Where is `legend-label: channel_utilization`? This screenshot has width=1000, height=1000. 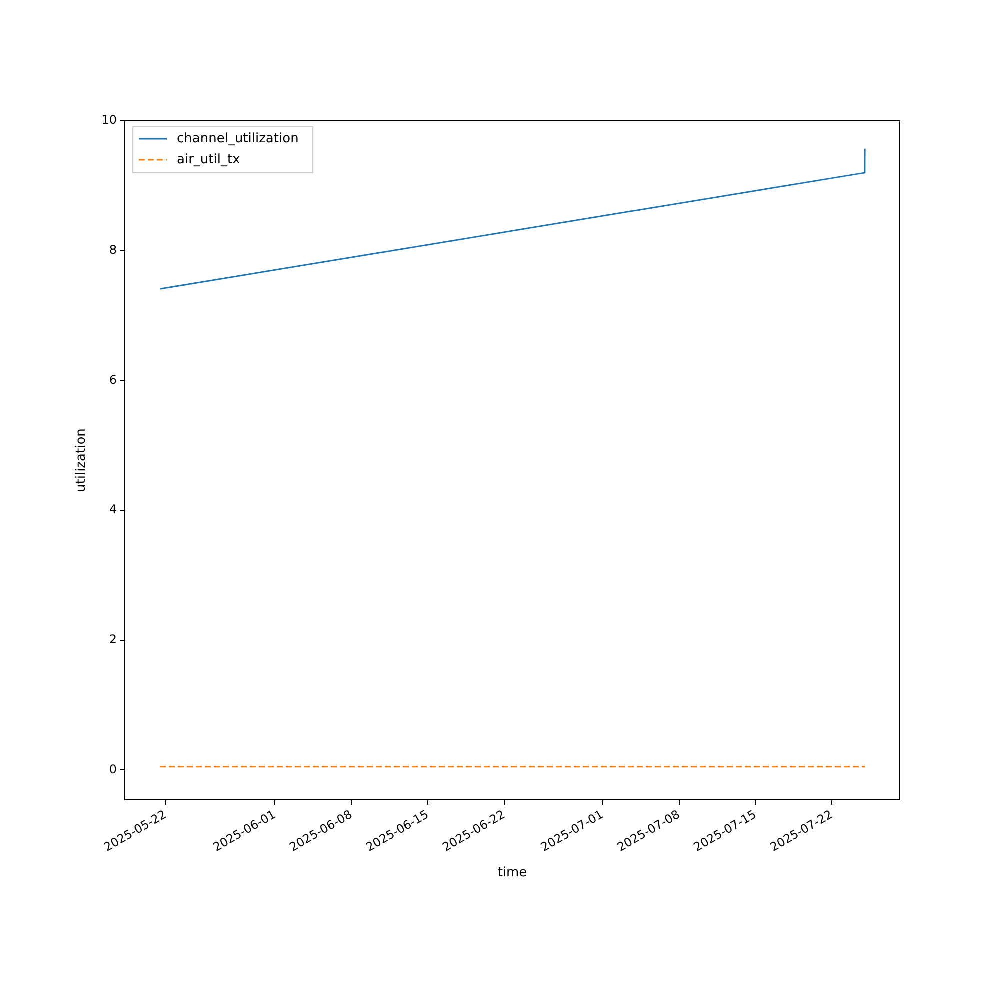
legend-label: channel_utilization is located at coordinates (238, 138).